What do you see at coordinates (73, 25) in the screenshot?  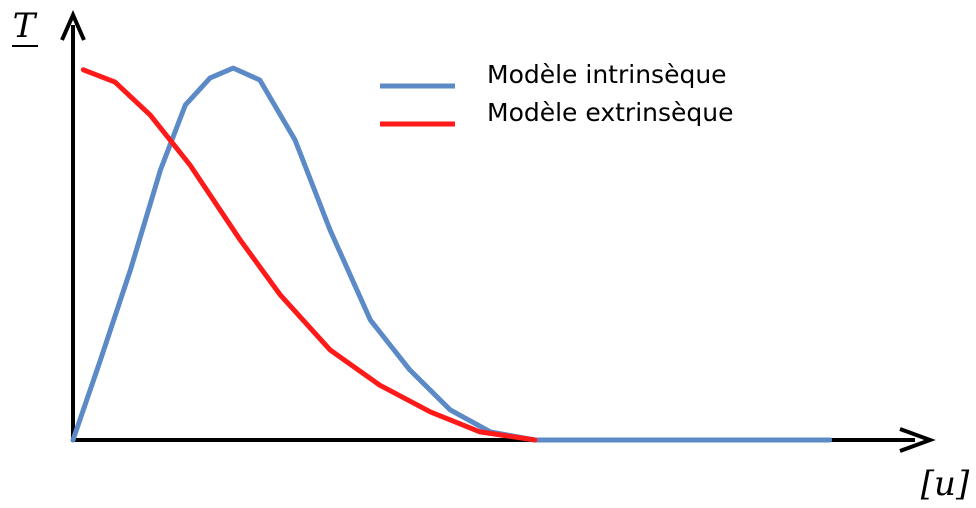 I see `y-axis-arrow` at bounding box center [73, 25].